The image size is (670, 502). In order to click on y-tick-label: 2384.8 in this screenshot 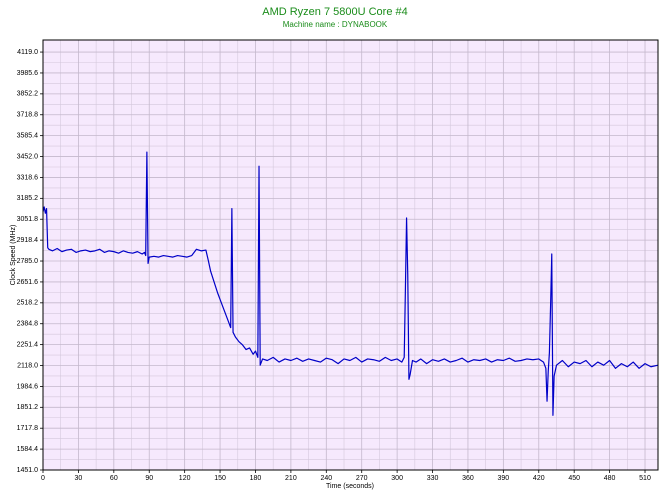, I will do `click(28, 324)`.